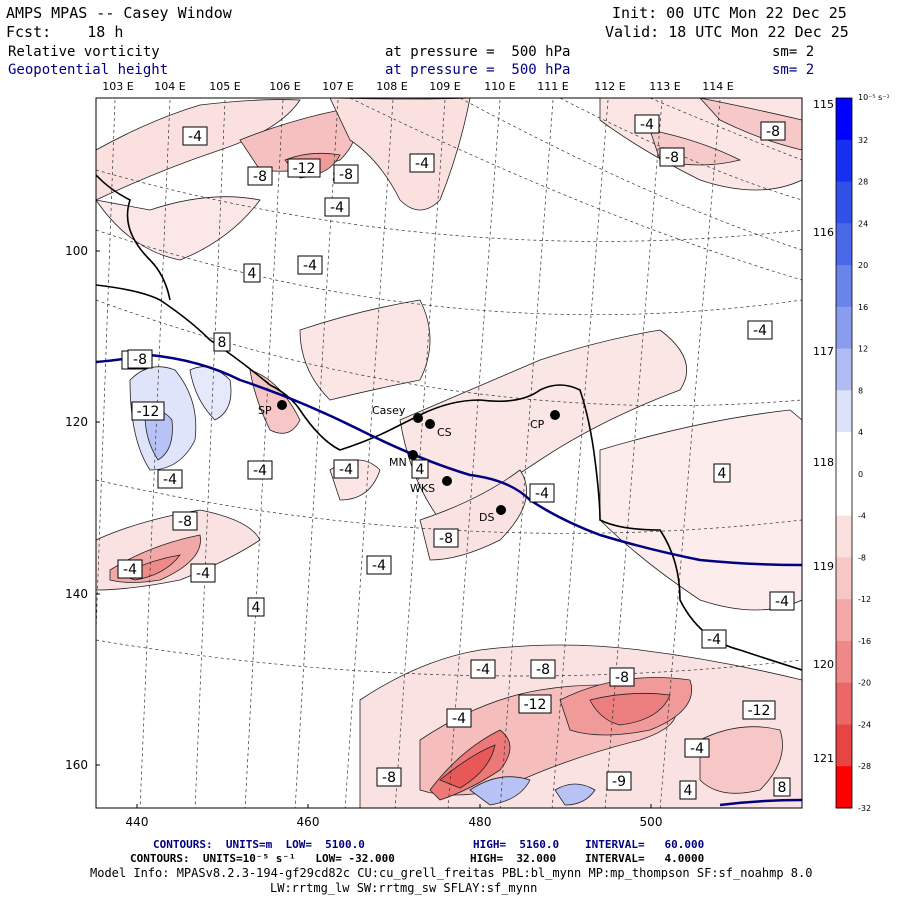  Describe the element at coordinates (619, 782) in the screenshot. I see `contour-label: -9` at that location.